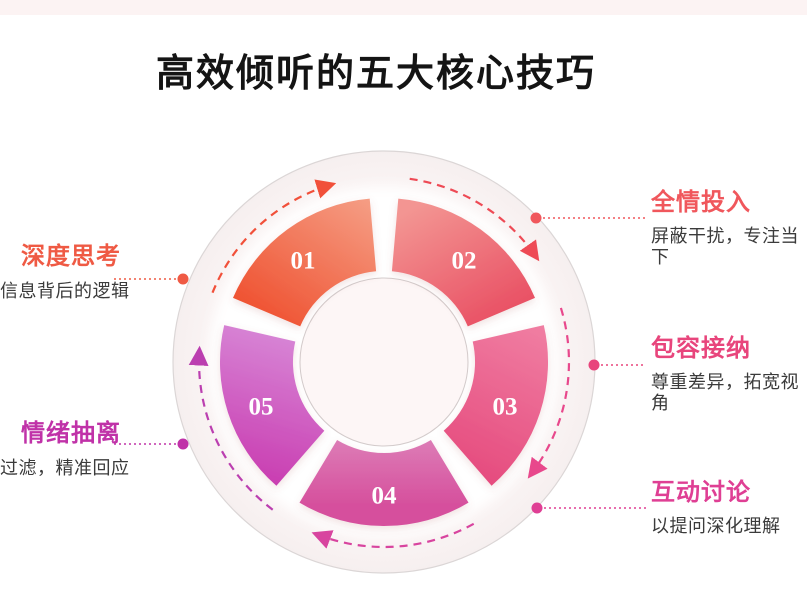 The image size is (807, 605). I want to click on callout-emotional-detachment: 情绪抽离 过滤，精准回应, so click(71, 450).